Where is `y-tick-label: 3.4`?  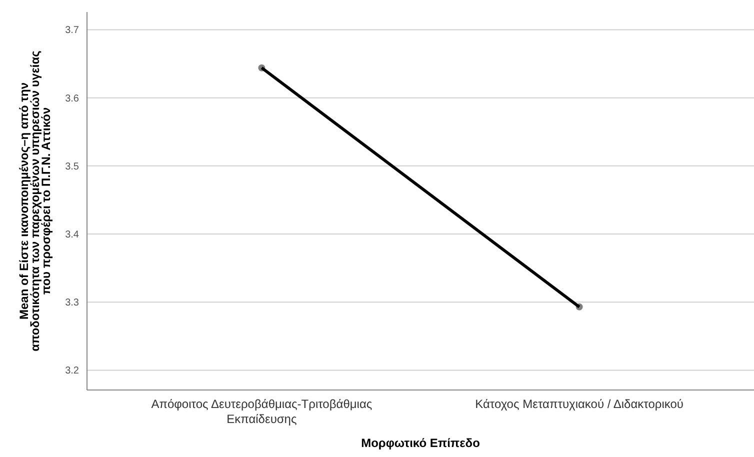
y-tick-label: 3.4 is located at coordinates (72, 235).